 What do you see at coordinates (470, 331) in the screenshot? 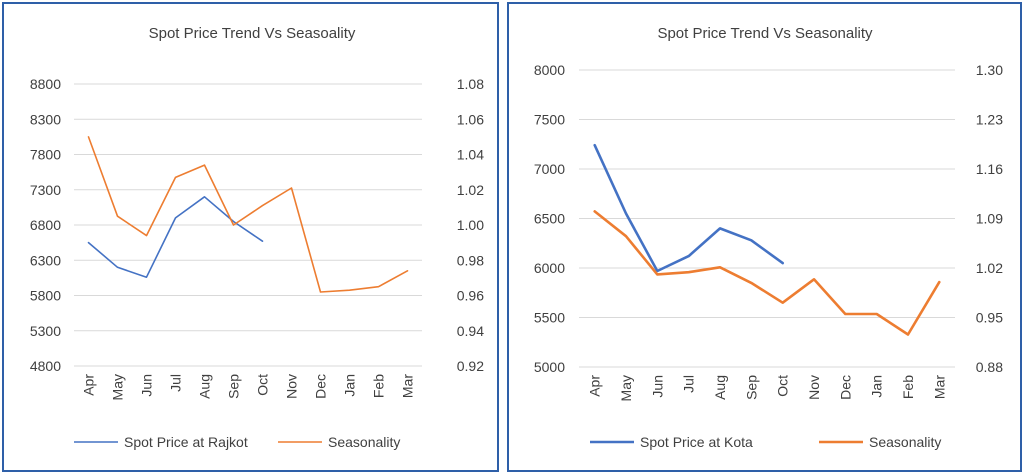
I see `y-right-tick-label: 0.94` at bounding box center [470, 331].